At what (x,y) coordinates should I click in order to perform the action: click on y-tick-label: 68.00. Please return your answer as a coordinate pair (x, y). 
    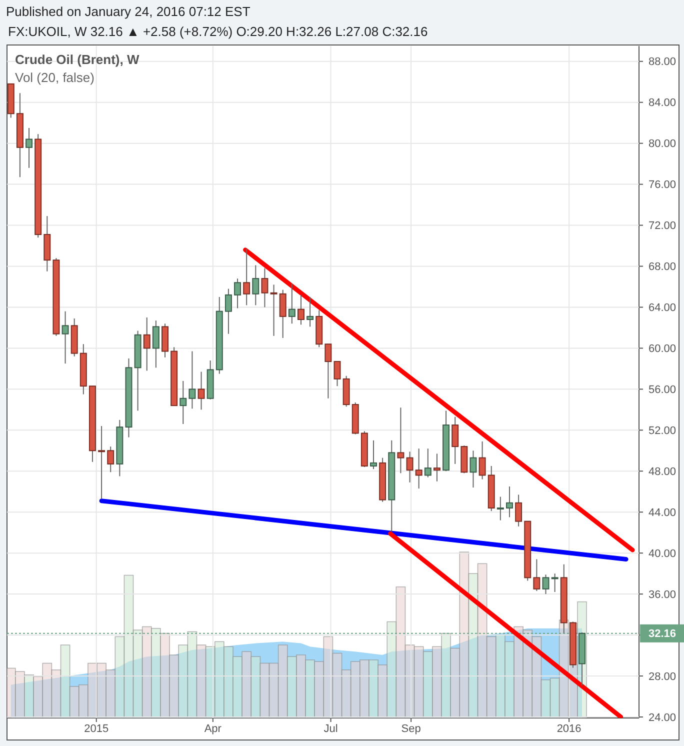
    Looking at the image, I should click on (662, 267).